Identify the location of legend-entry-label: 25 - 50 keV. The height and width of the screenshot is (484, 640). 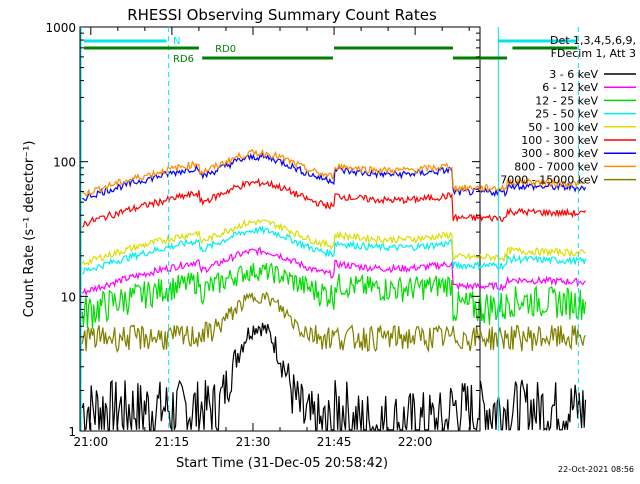
(566, 114).